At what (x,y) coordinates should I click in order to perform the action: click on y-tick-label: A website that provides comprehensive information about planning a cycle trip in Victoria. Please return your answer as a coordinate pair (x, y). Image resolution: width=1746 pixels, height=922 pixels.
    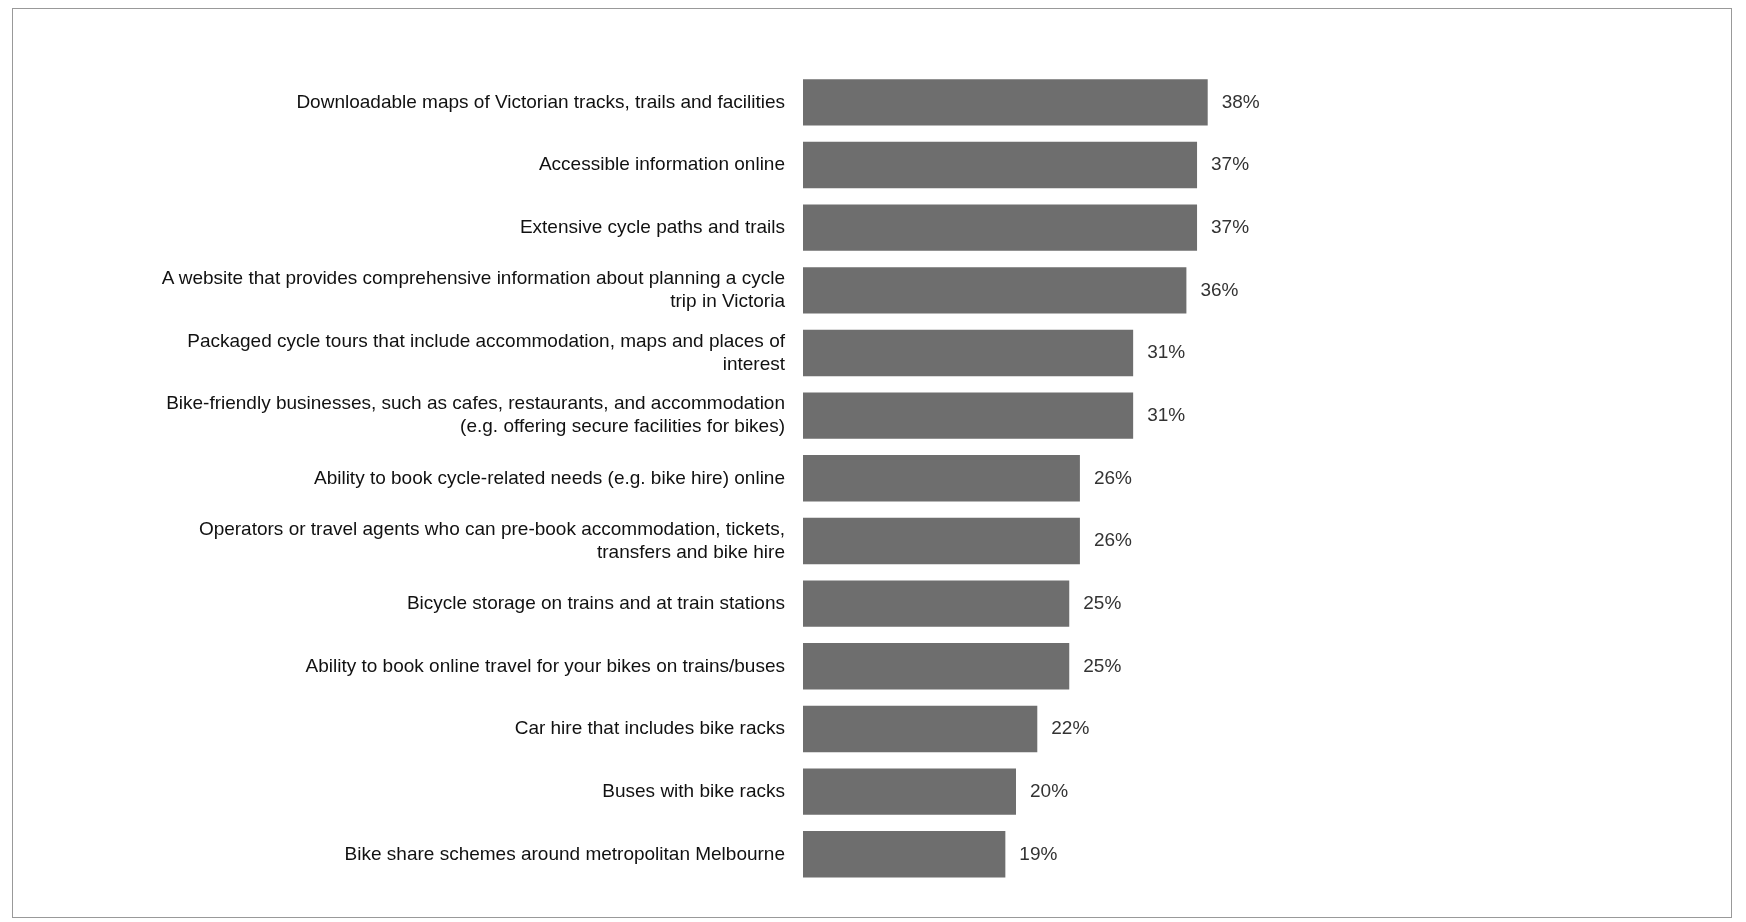
    Looking at the image, I should click on (473, 289).